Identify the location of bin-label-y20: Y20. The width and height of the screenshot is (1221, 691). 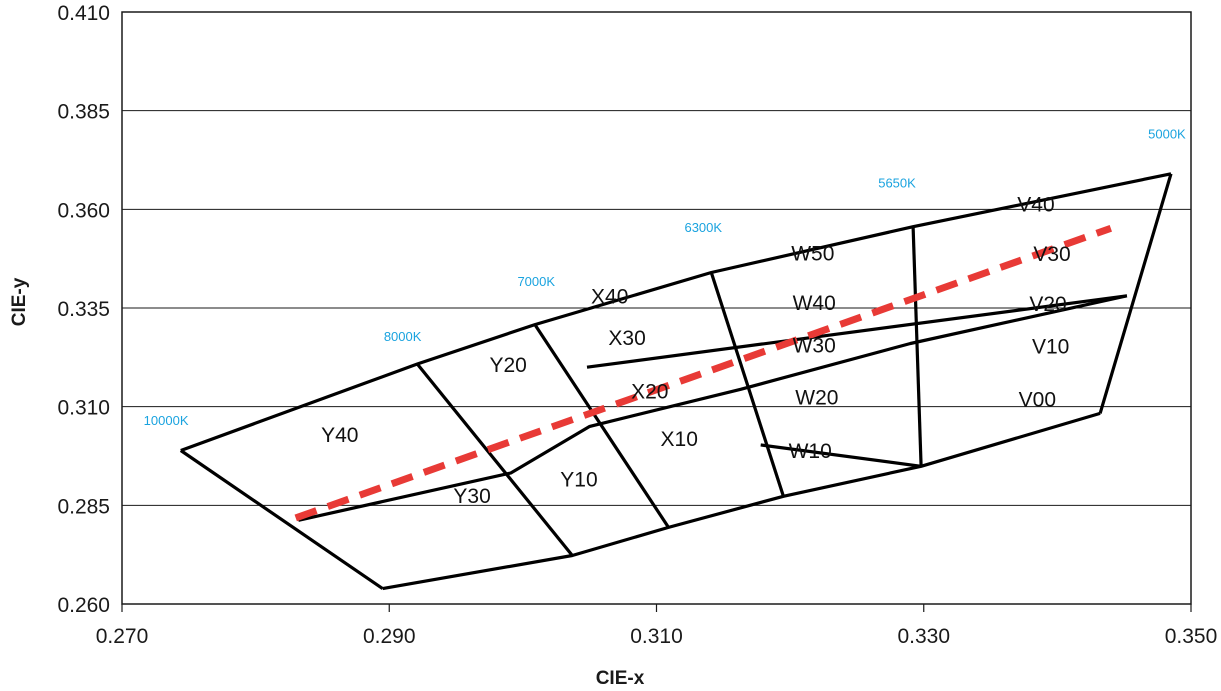
(507, 365).